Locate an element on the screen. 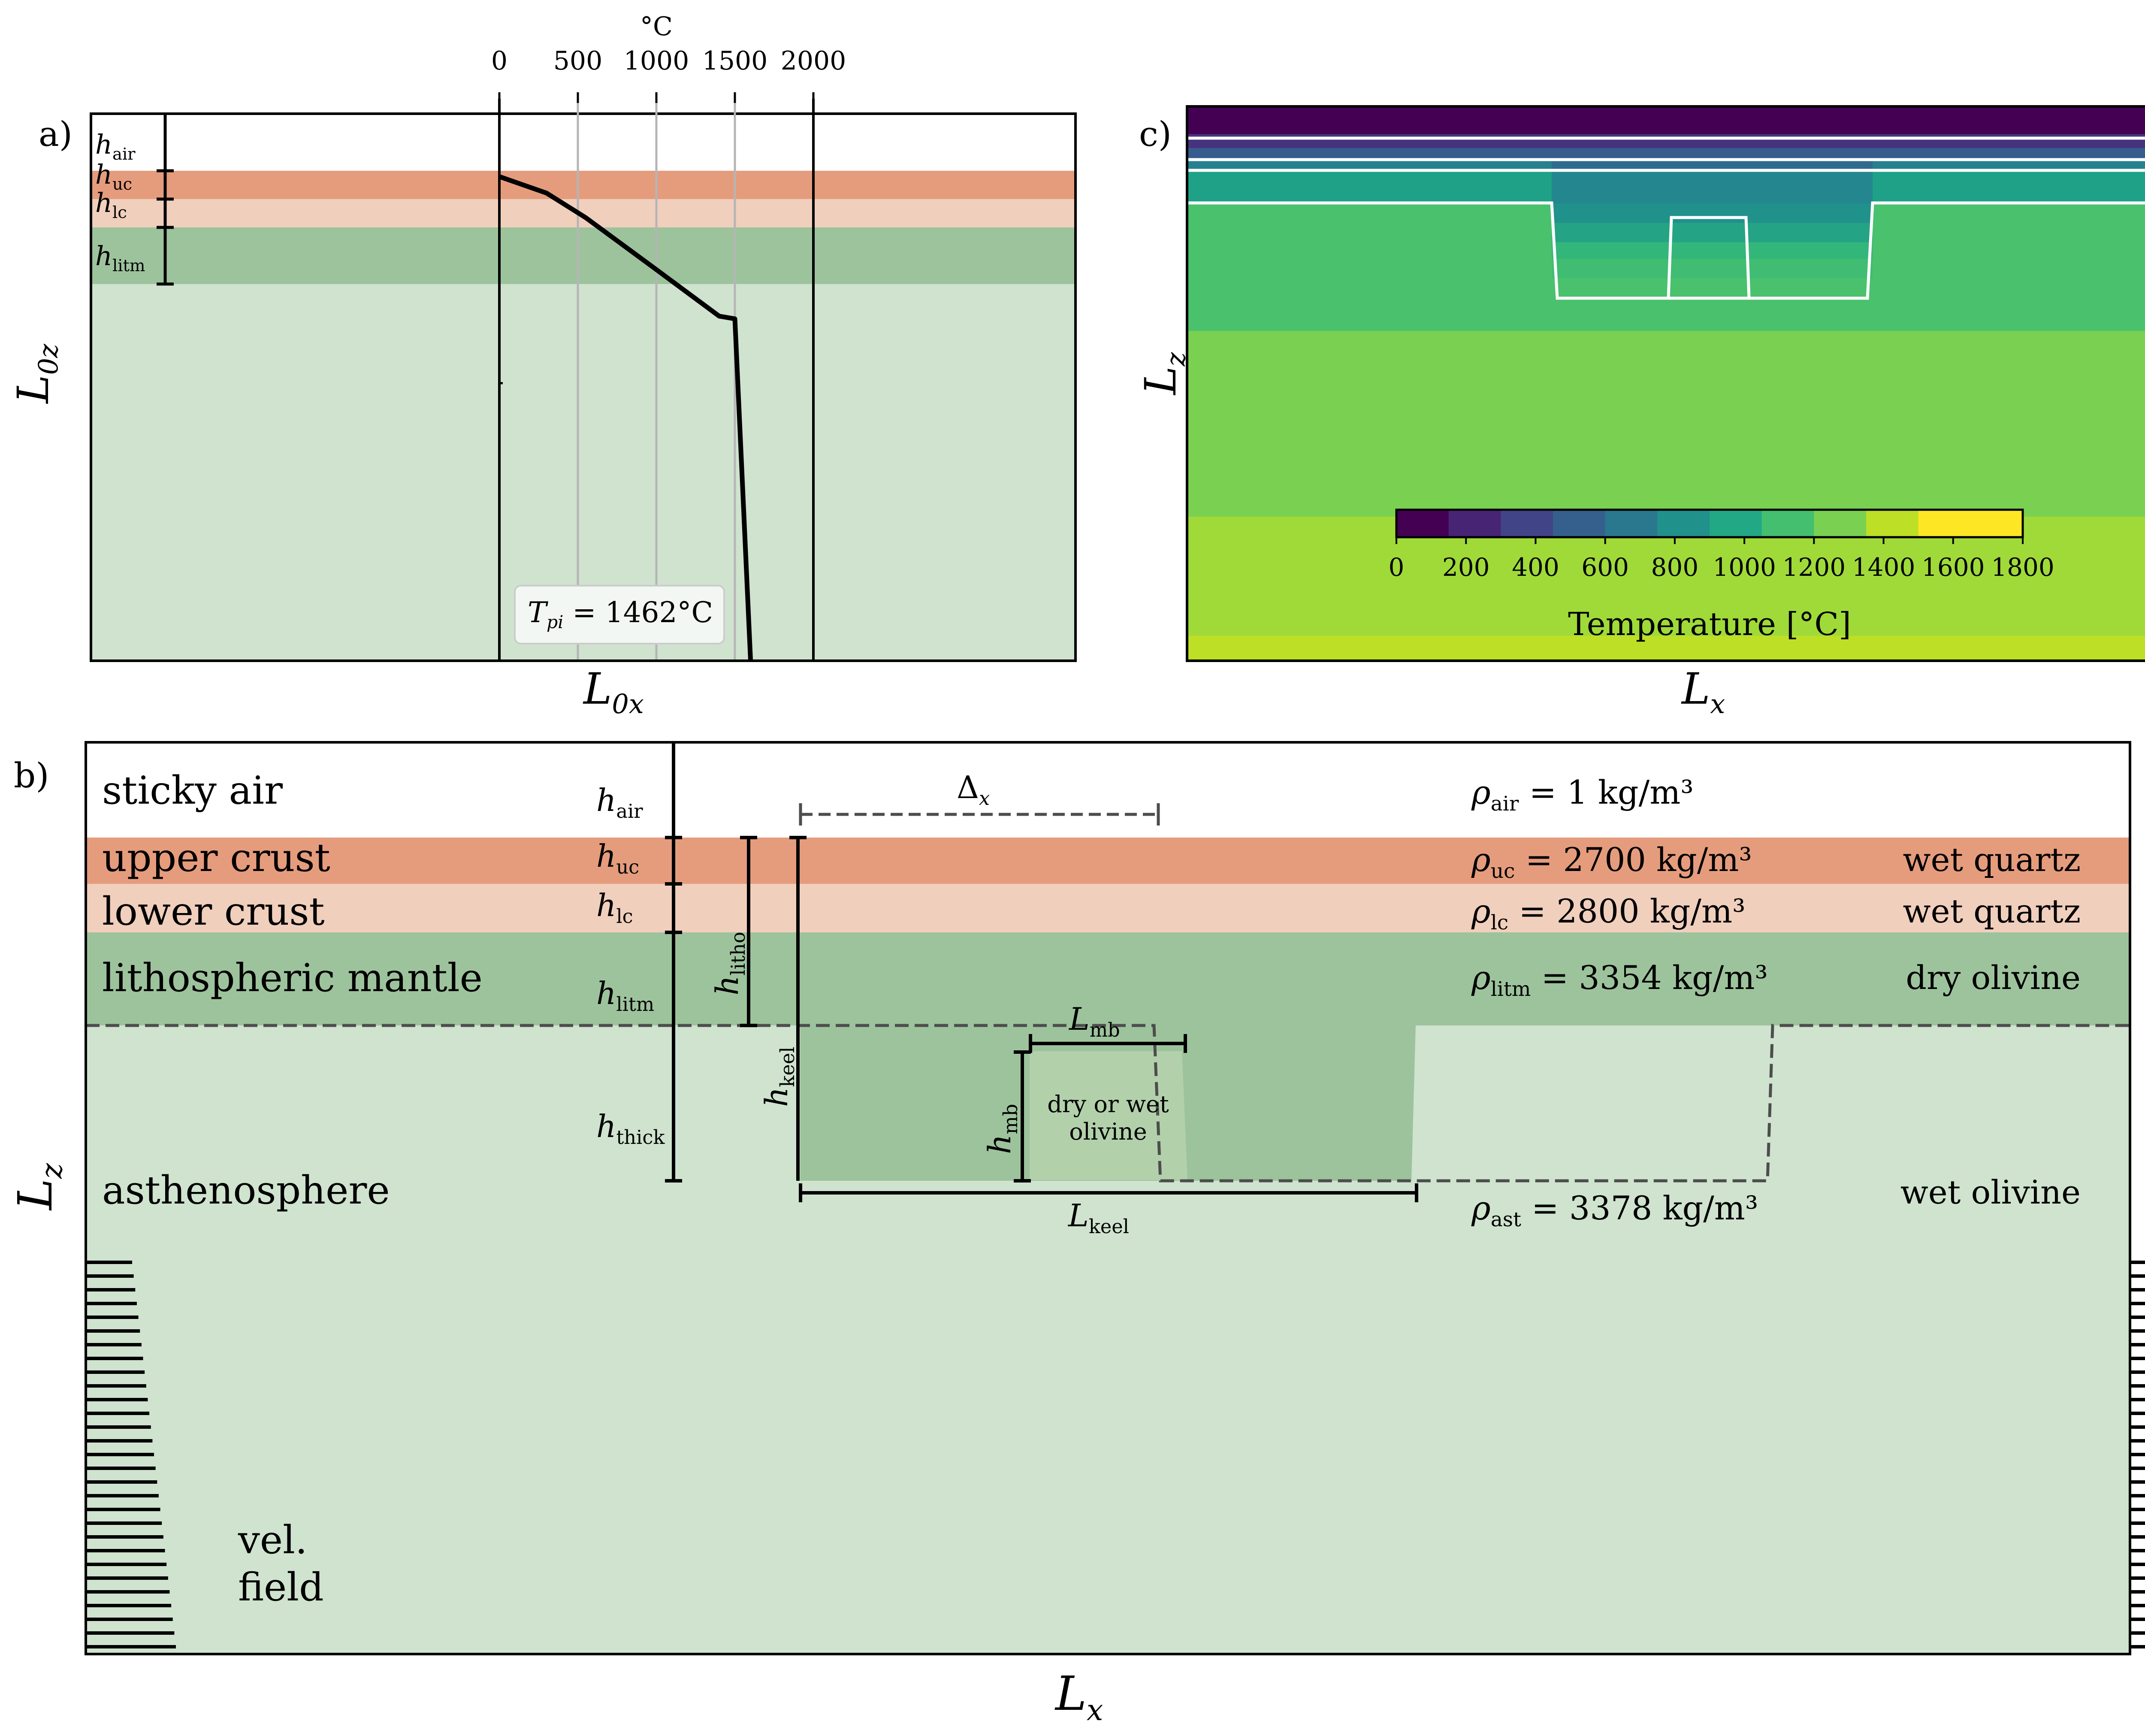  colorbar-tick-label-400: 400 is located at coordinates (1535, 567).